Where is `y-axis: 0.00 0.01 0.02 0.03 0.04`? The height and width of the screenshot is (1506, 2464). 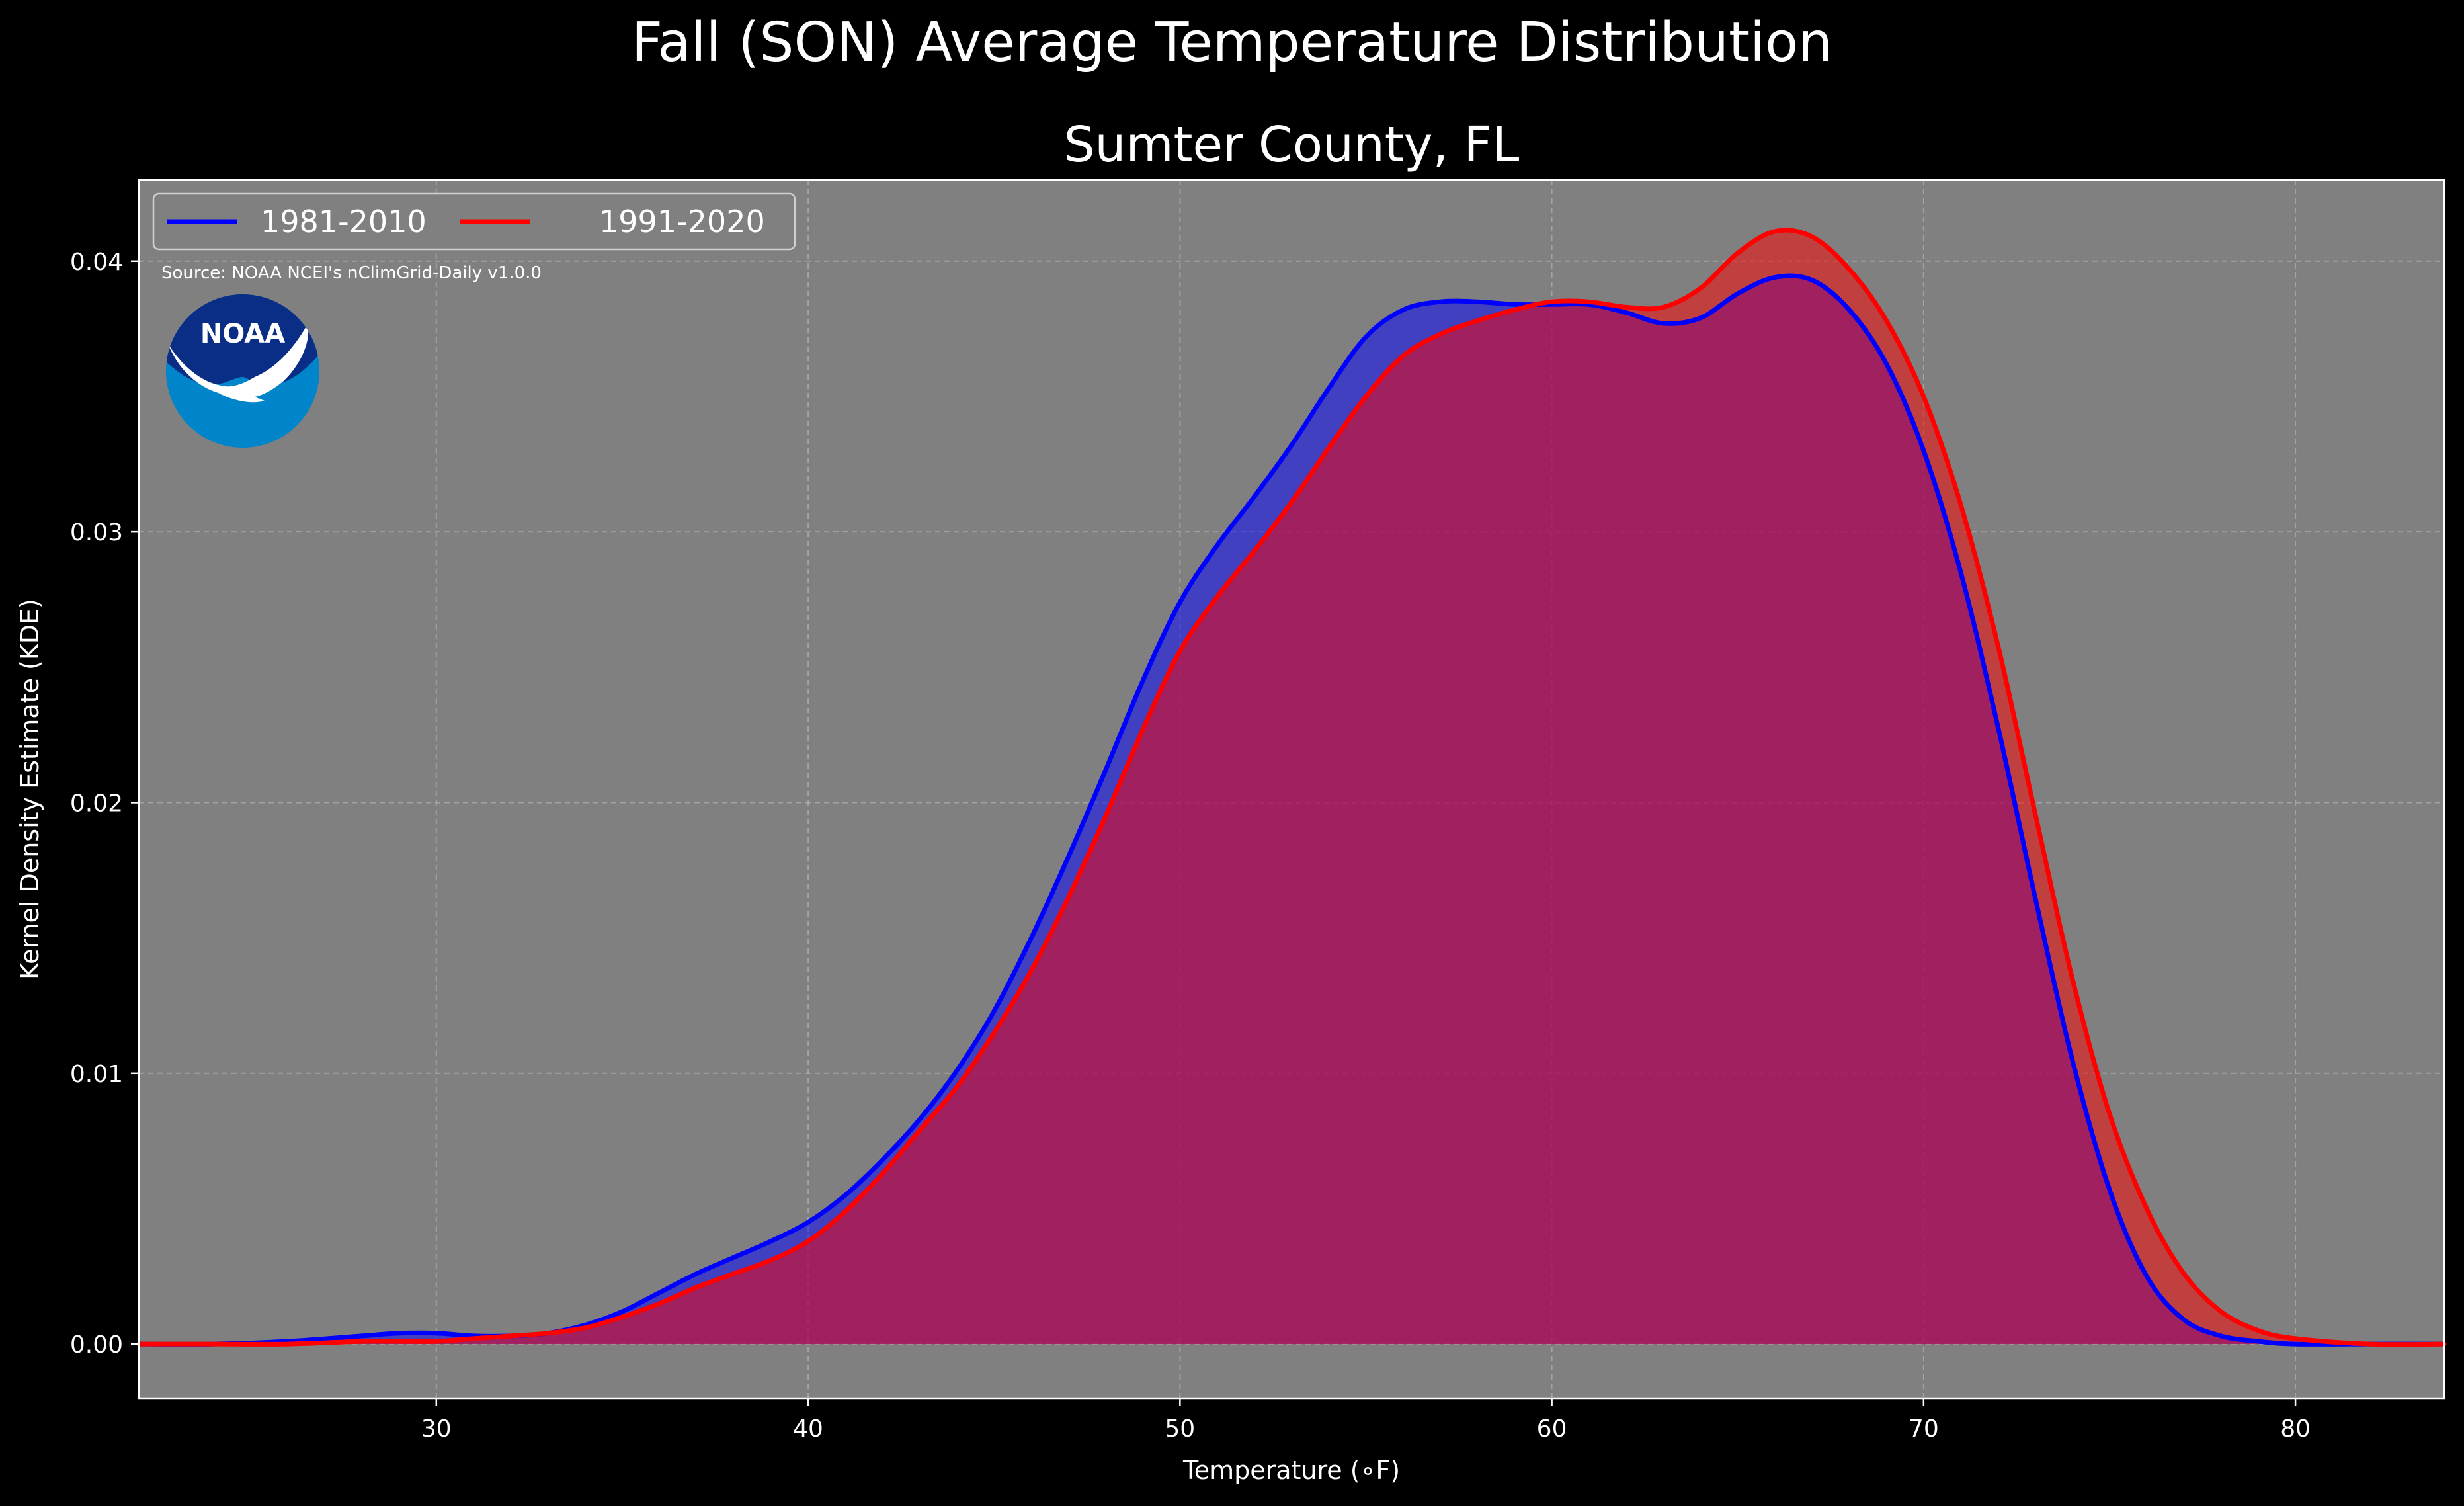
y-axis: 0.00 0.01 0.02 0.03 0.04 is located at coordinates (104, 804).